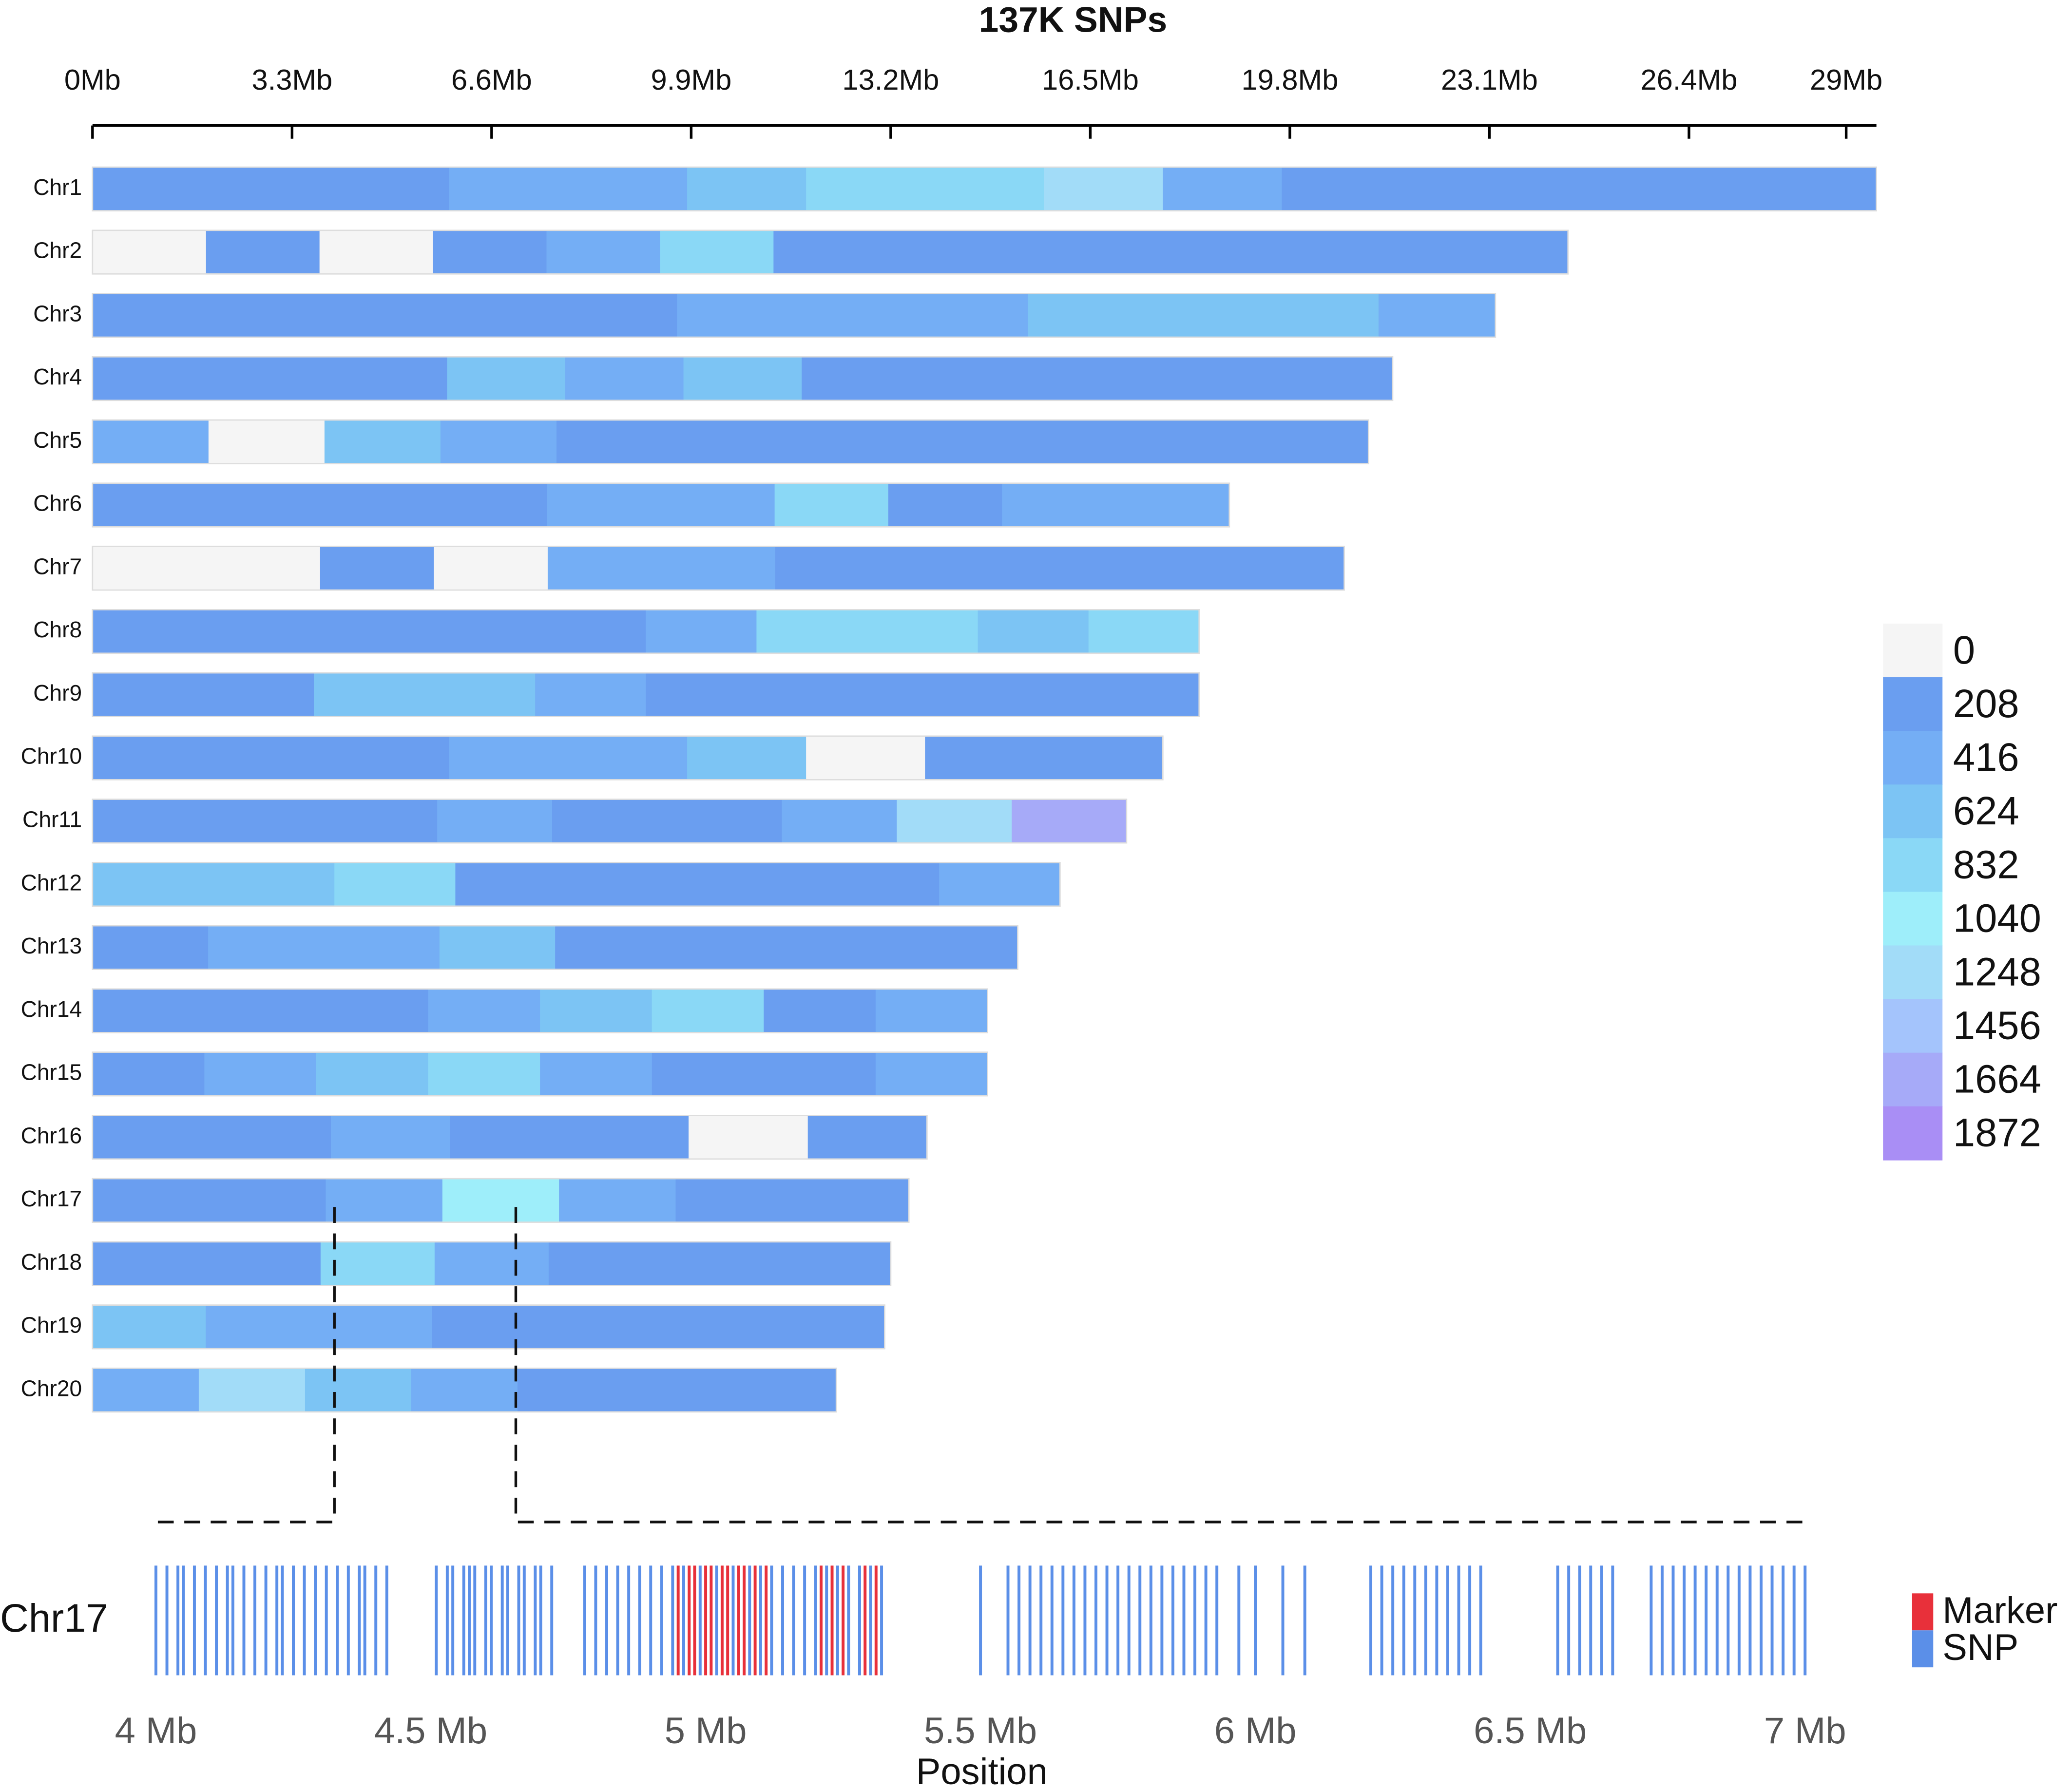 This screenshot has width=2072, height=1791. I want to click on legend-label: Marker, so click(1999, 1610).